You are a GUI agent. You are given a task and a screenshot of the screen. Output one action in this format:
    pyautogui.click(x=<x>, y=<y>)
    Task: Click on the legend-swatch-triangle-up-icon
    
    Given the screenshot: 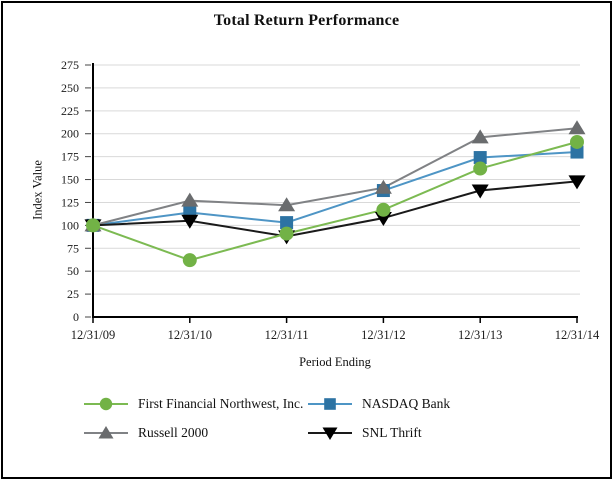 What is the action you would take?
    pyautogui.click(x=106, y=432)
    